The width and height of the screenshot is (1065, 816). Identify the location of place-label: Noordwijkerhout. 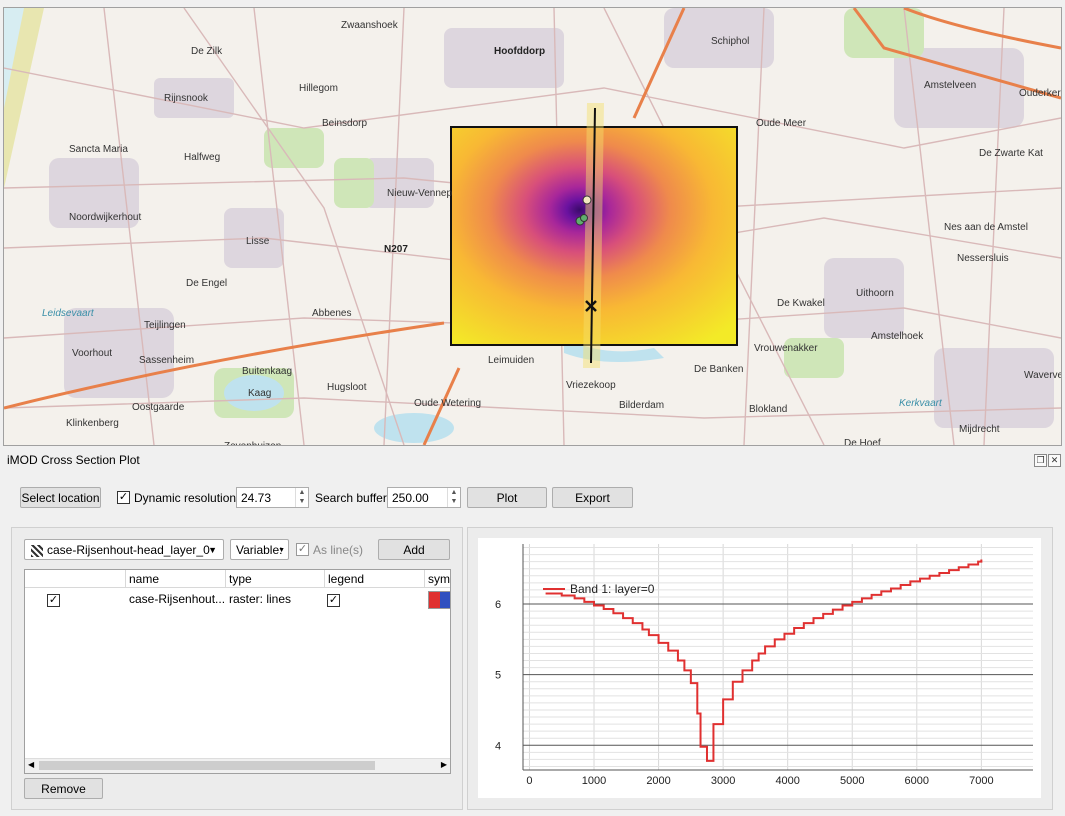
(105, 217).